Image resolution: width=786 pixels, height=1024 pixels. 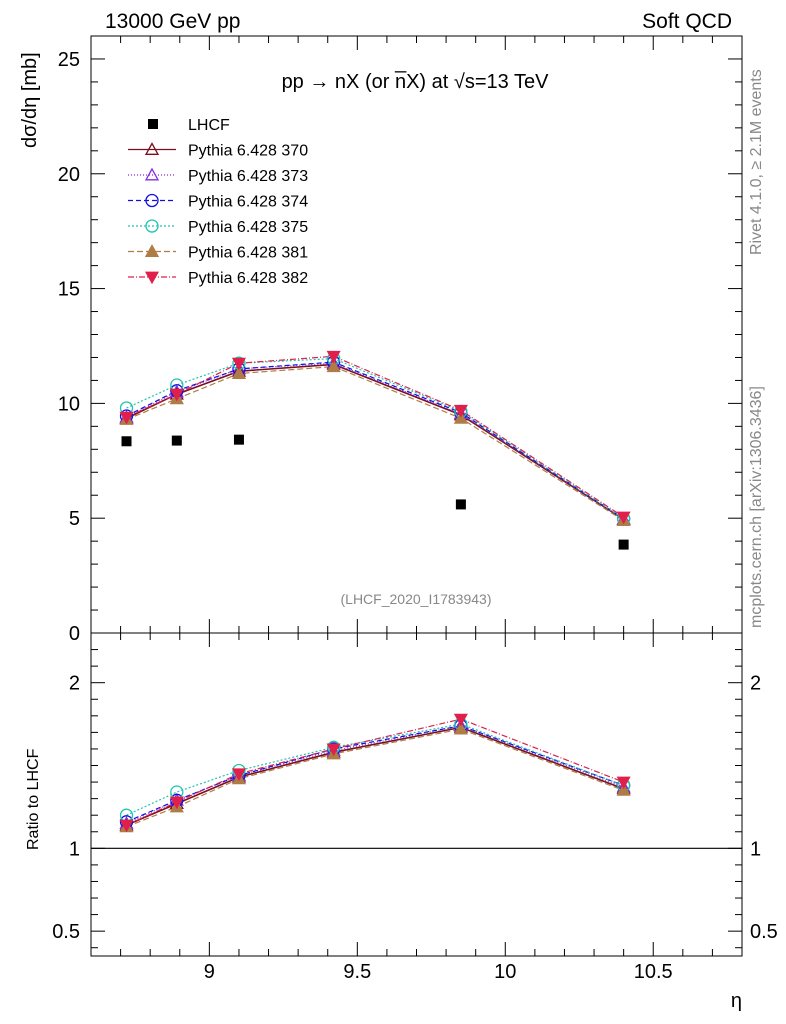 What do you see at coordinates (736, 1001) in the screenshot?
I see `x-axis-title: η` at bounding box center [736, 1001].